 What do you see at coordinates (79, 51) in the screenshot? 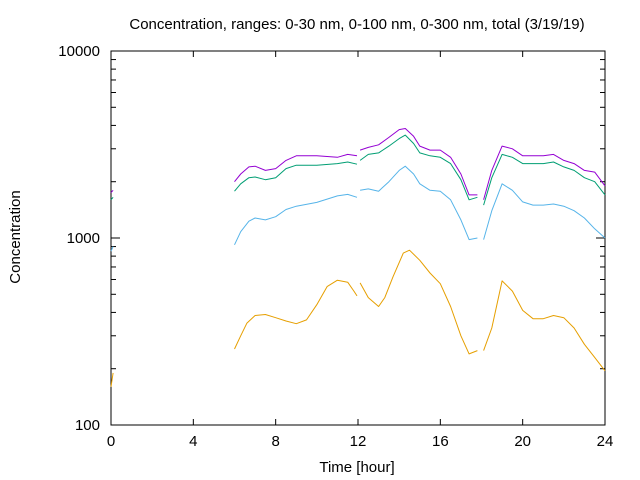
I see `y-tick-label: 10000` at bounding box center [79, 51].